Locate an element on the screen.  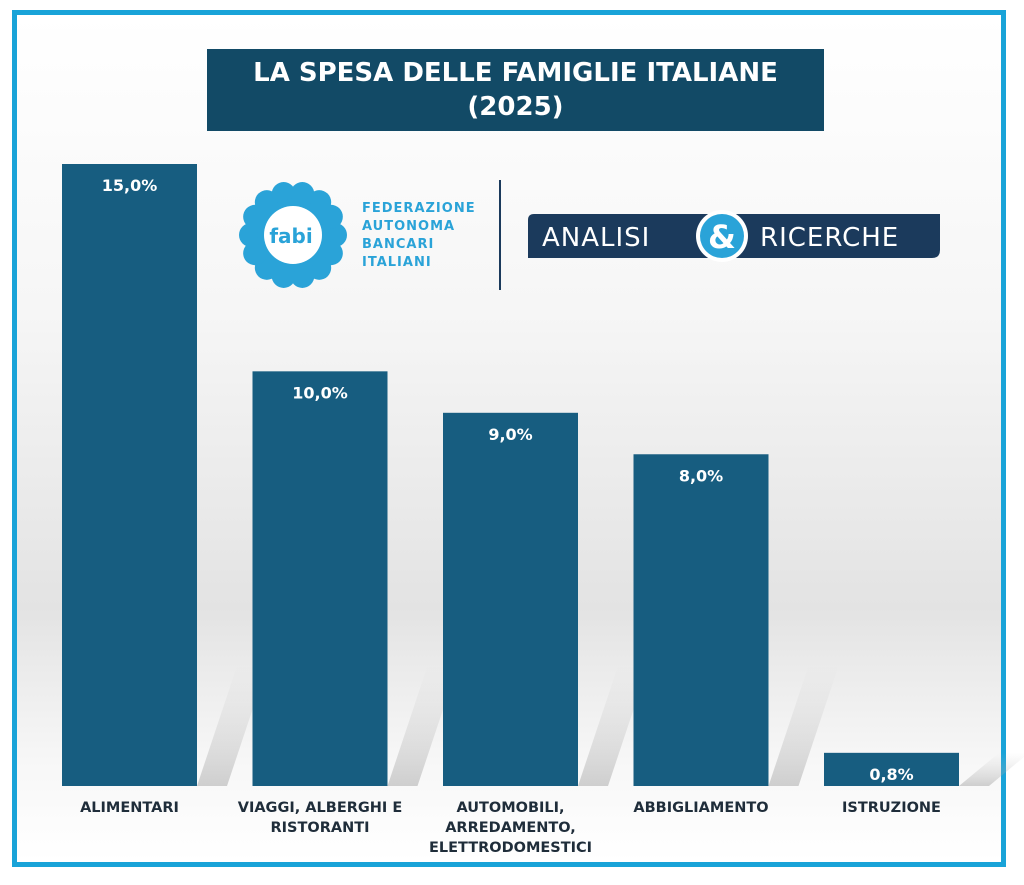
category-label: ISTRUZIONE is located at coordinates (891, 808).